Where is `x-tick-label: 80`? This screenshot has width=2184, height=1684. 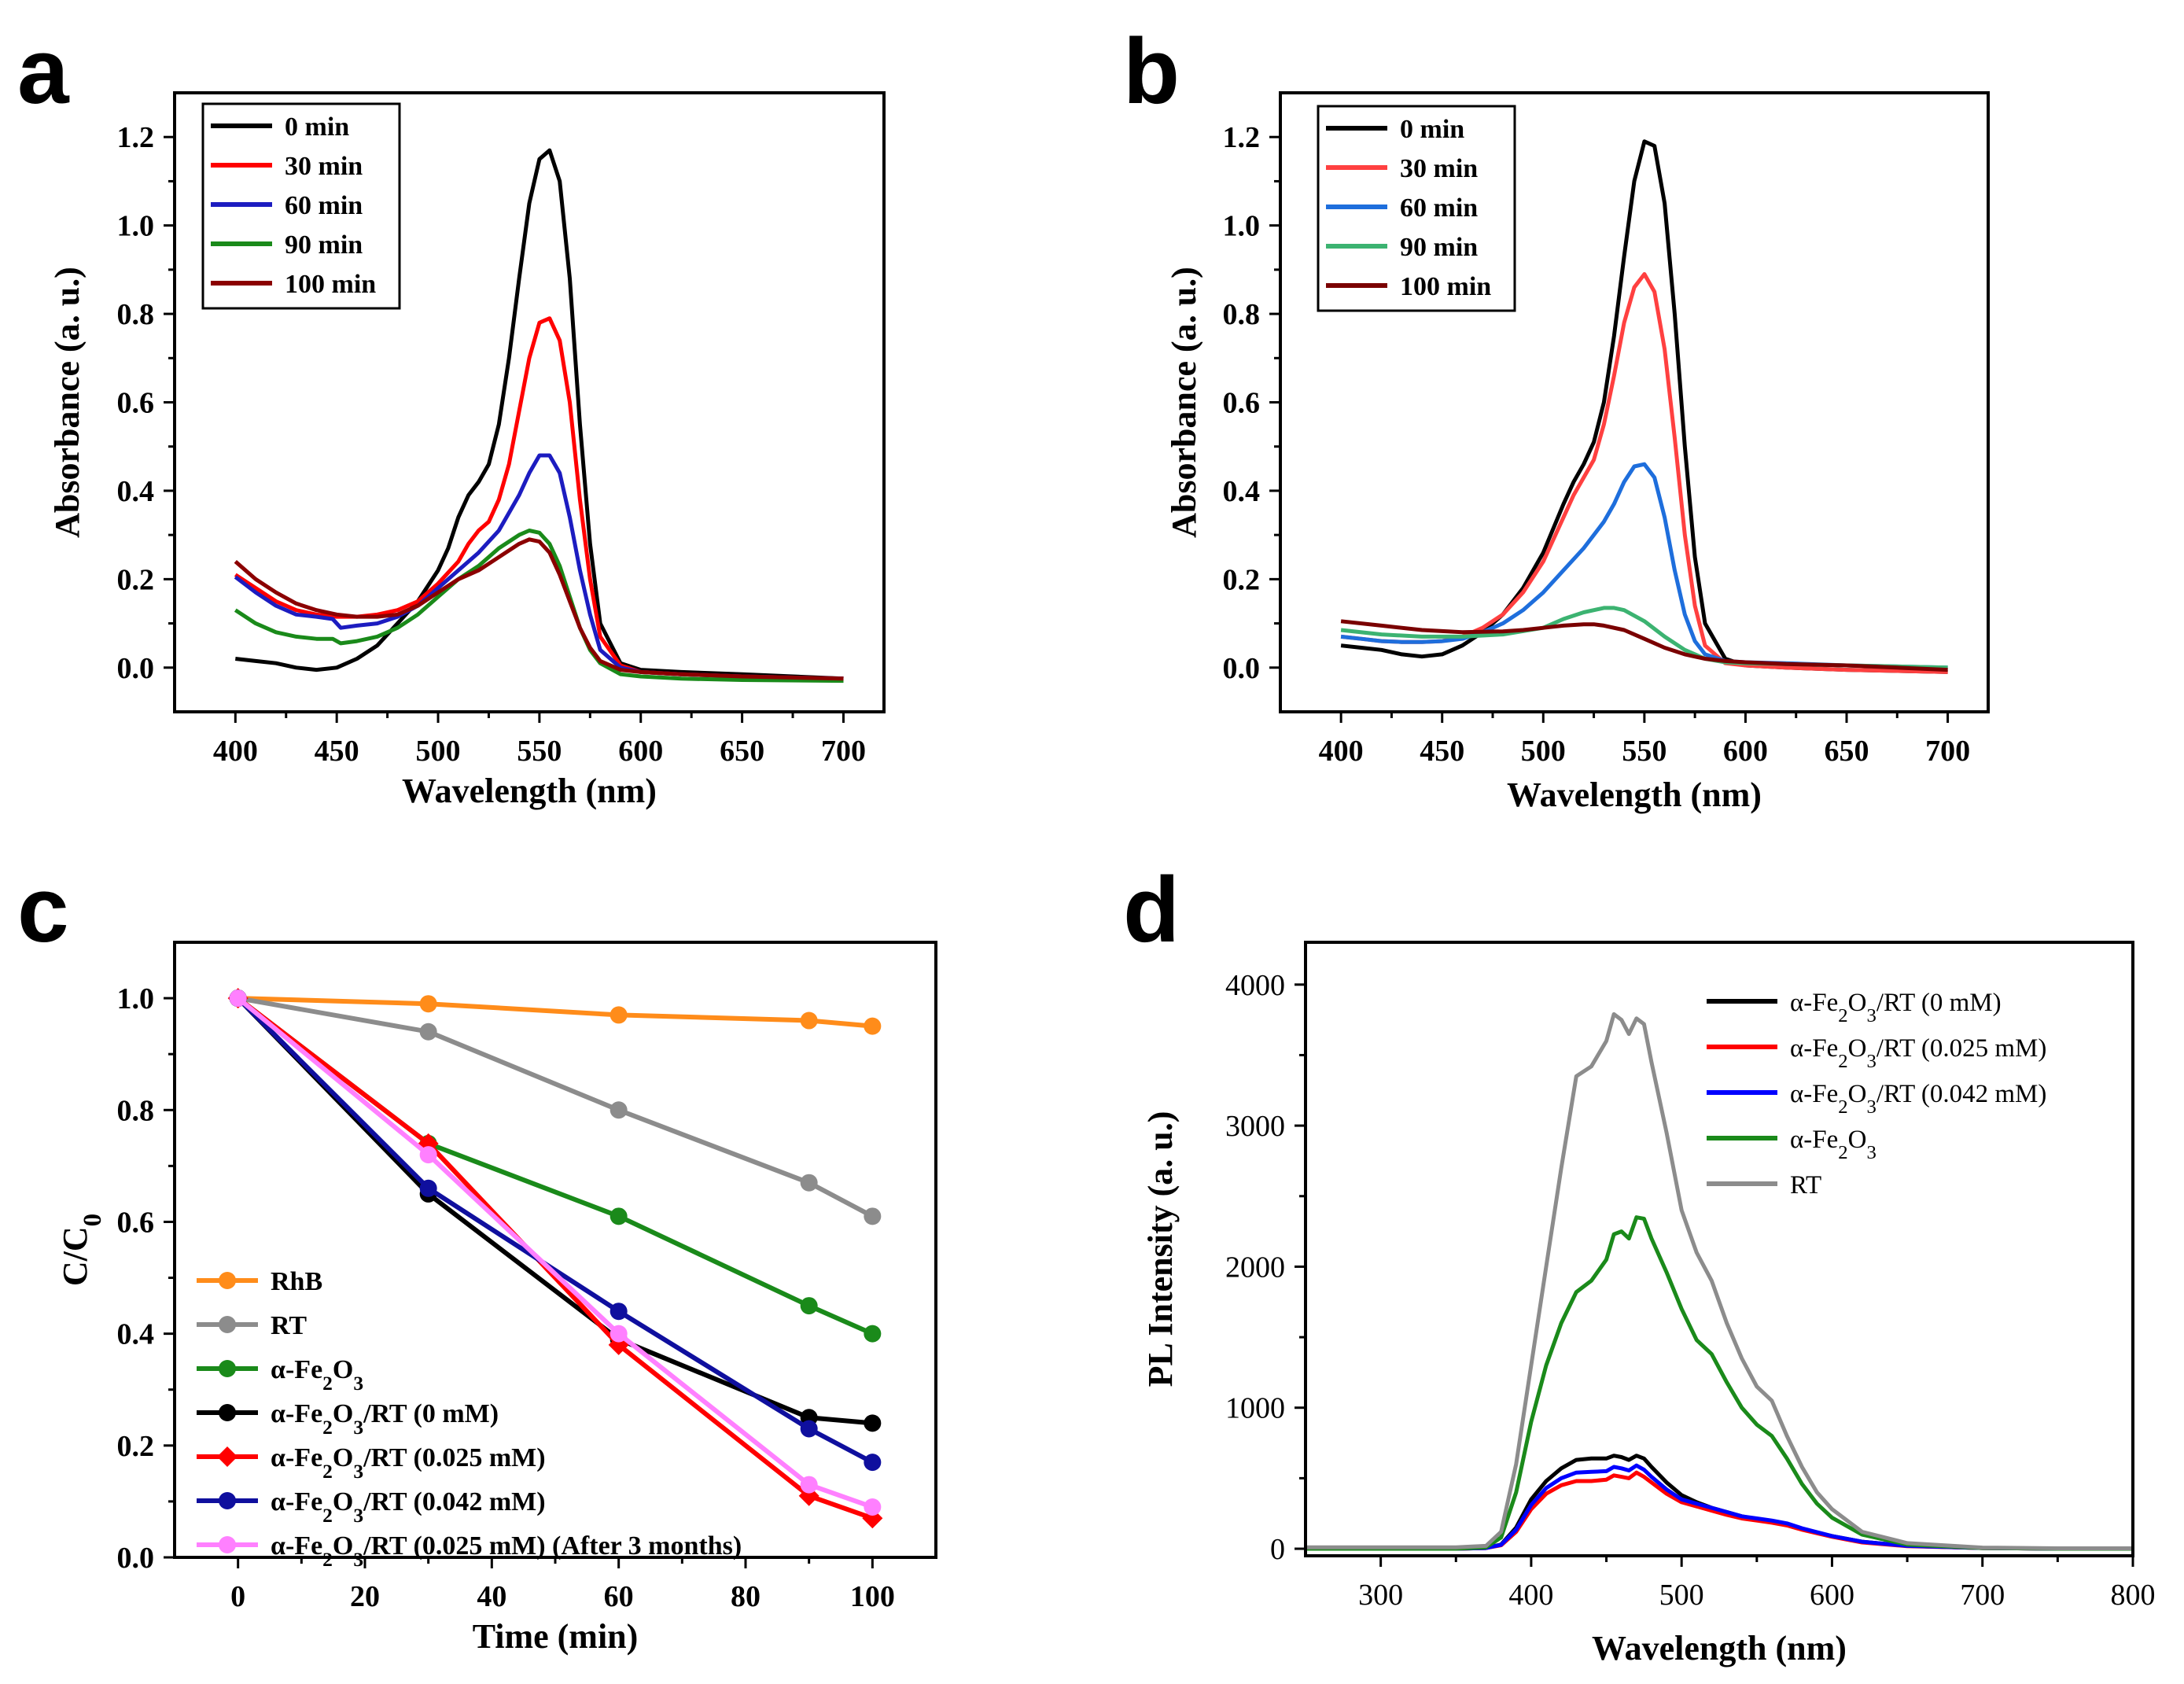 x-tick-label: 80 is located at coordinates (746, 1597).